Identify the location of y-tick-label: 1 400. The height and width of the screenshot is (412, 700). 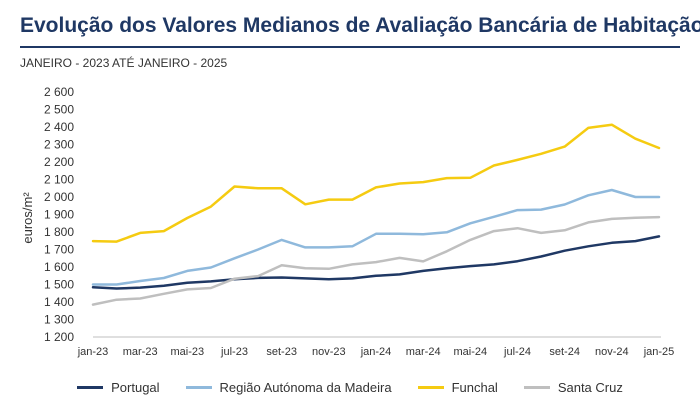
(59, 302).